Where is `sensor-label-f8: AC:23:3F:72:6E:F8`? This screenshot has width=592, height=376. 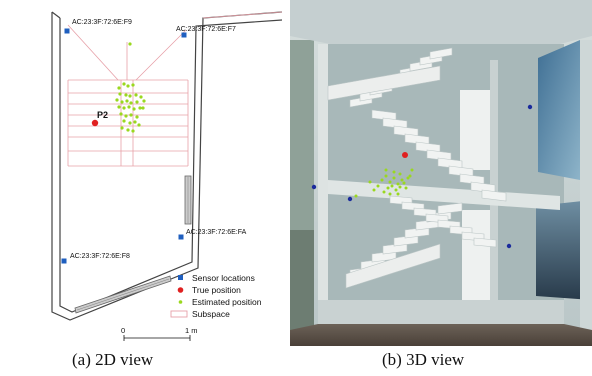 sensor-label-f8: AC:23:3F:72:6E:F8 is located at coordinates (100, 256).